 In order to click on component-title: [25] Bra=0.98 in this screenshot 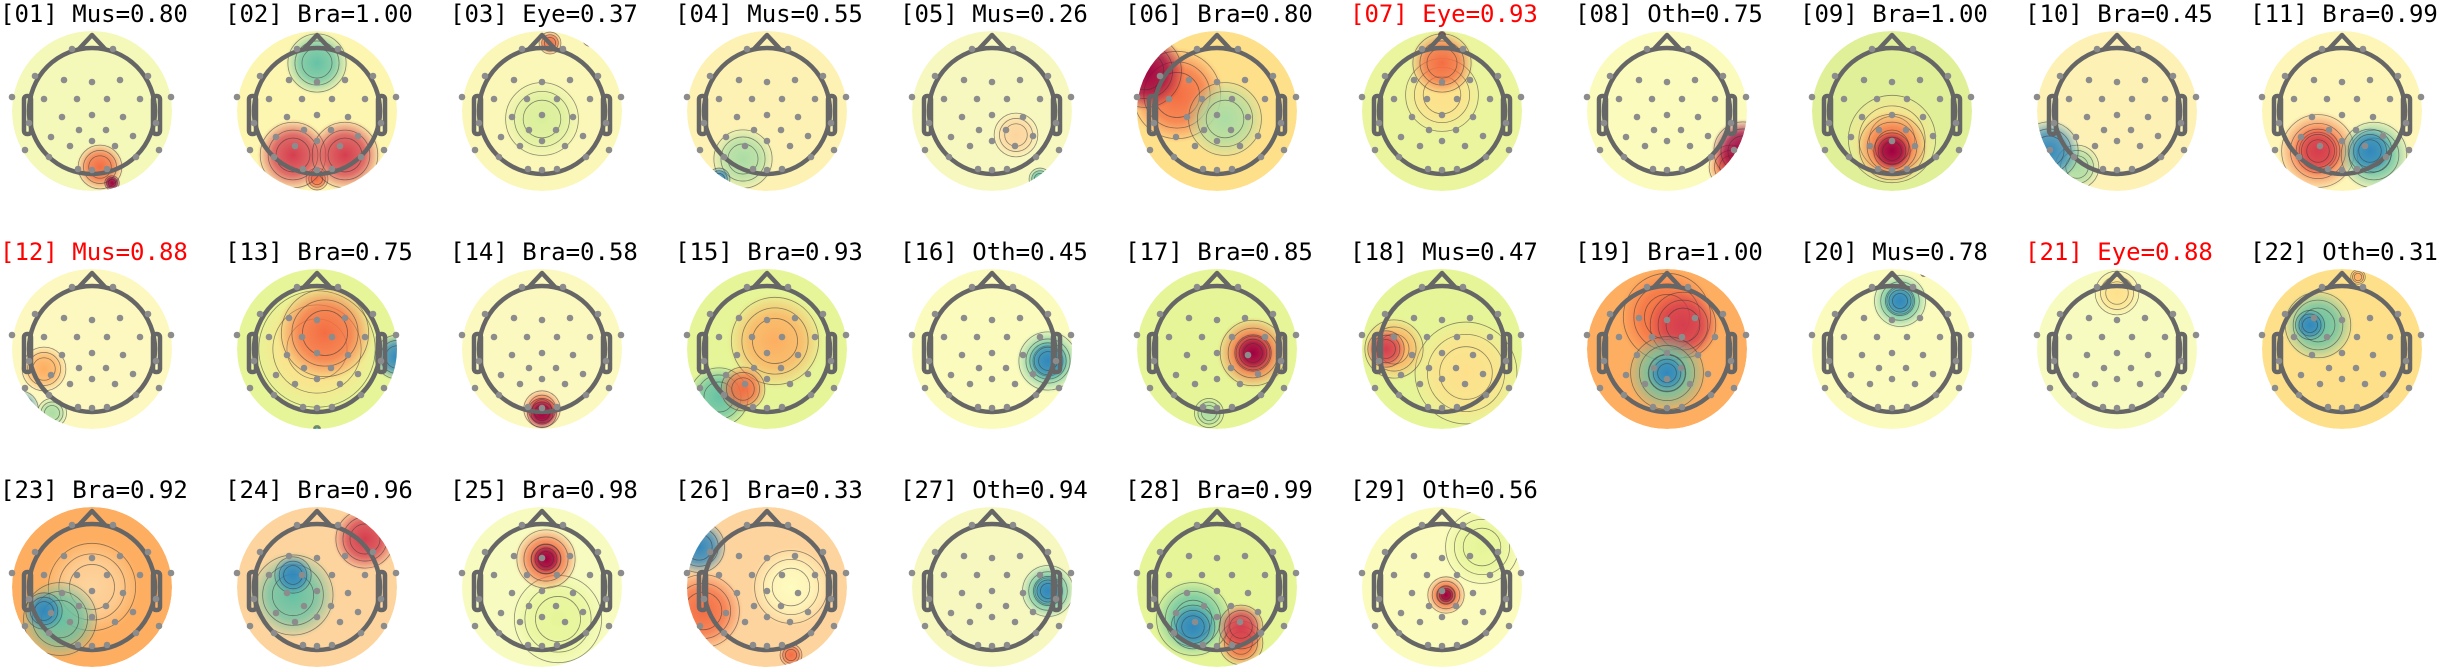, I will do `click(544, 490)`.